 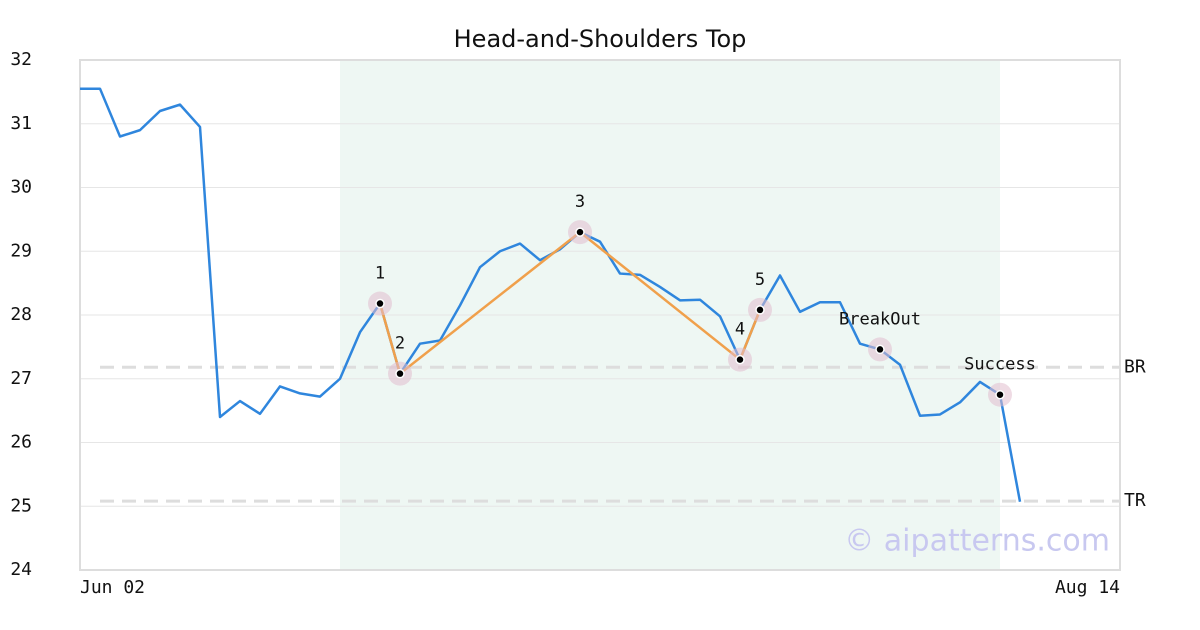 What do you see at coordinates (21, 442) in the screenshot?
I see `y-tick-label: 26` at bounding box center [21, 442].